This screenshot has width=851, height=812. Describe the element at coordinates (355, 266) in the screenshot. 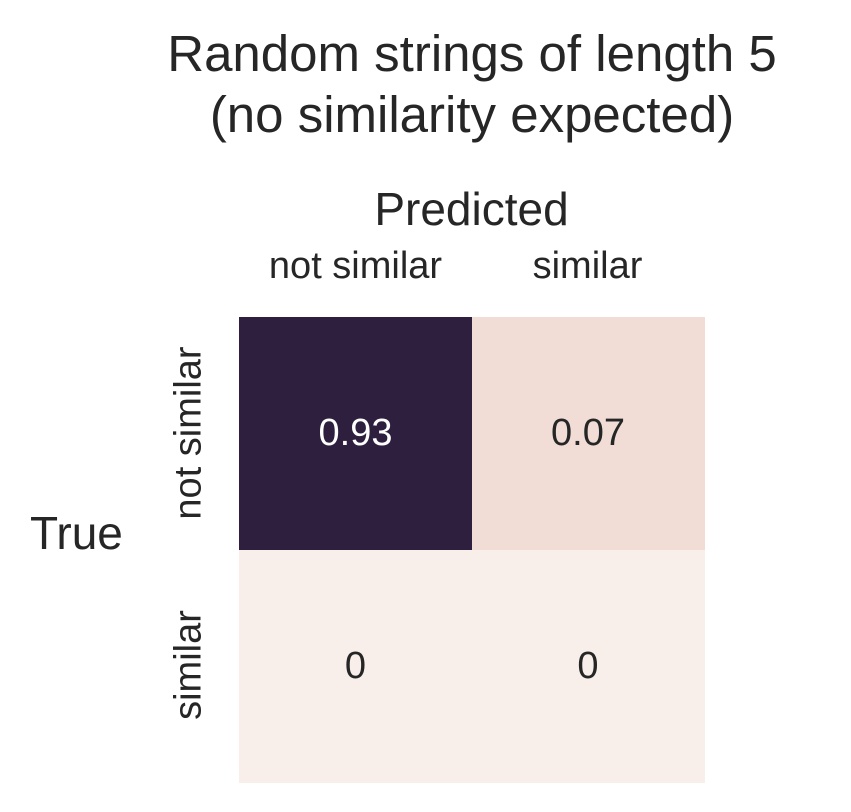

I see `x-tick-label-not-similar: not similar` at that location.